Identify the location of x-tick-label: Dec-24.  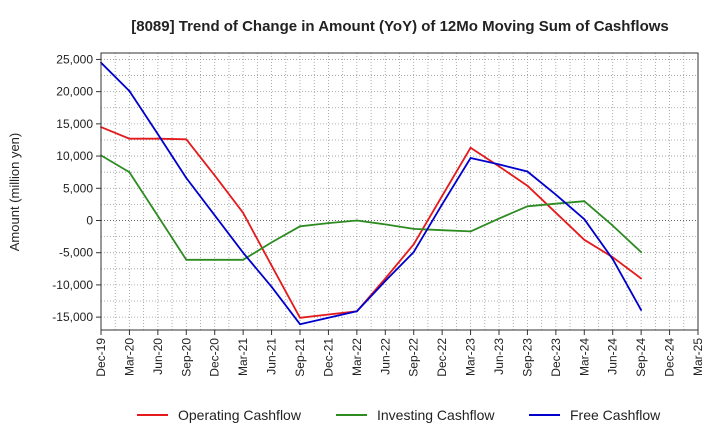
(670, 357).